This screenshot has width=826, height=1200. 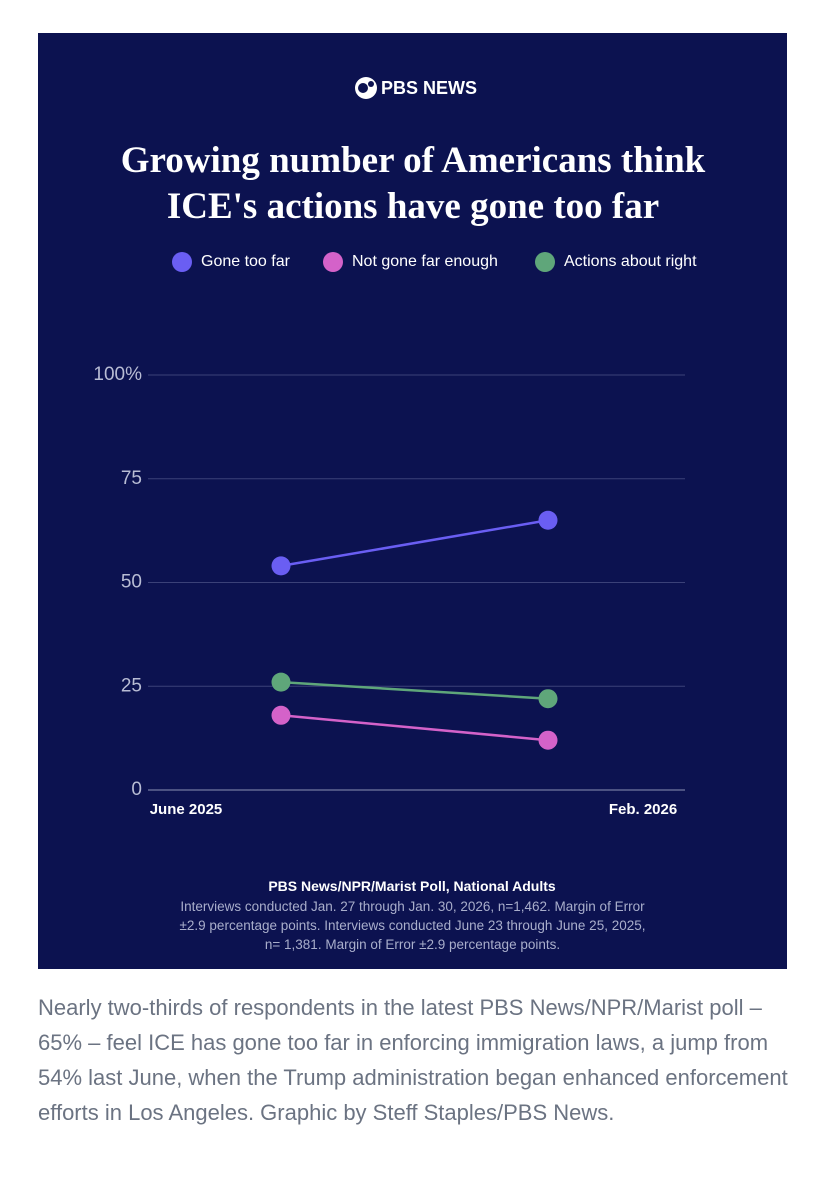 I want to click on y-tick-label: 0, so click(x=136, y=789).